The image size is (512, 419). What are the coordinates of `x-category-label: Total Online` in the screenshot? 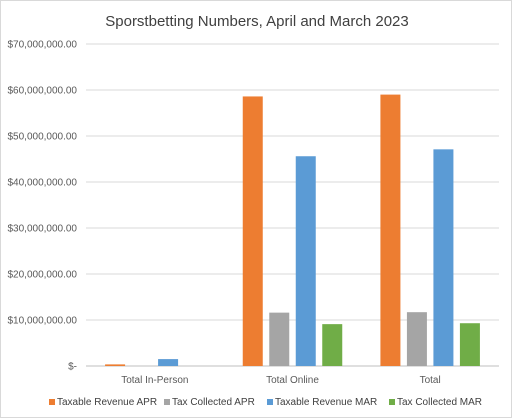 It's located at (292, 380).